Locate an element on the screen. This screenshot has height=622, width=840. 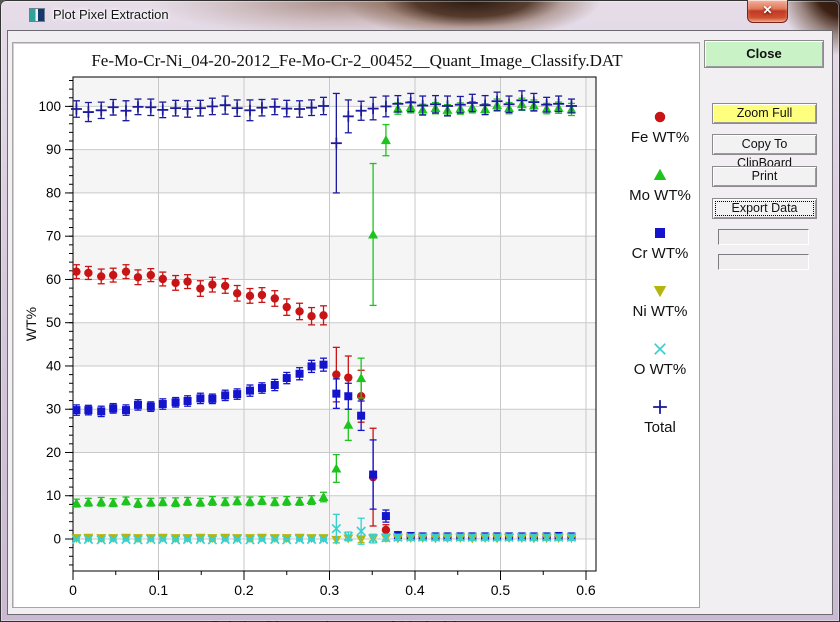
legend-label: Cr WT% is located at coordinates (660, 253).